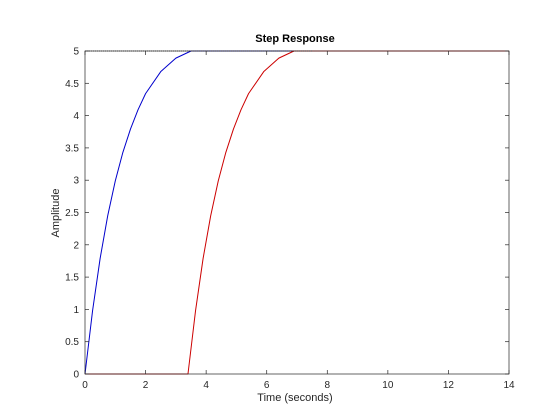 This screenshot has height=420, width=560. What do you see at coordinates (72, 213) in the screenshot?
I see `y-tick-label: 2.5` at bounding box center [72, 213].